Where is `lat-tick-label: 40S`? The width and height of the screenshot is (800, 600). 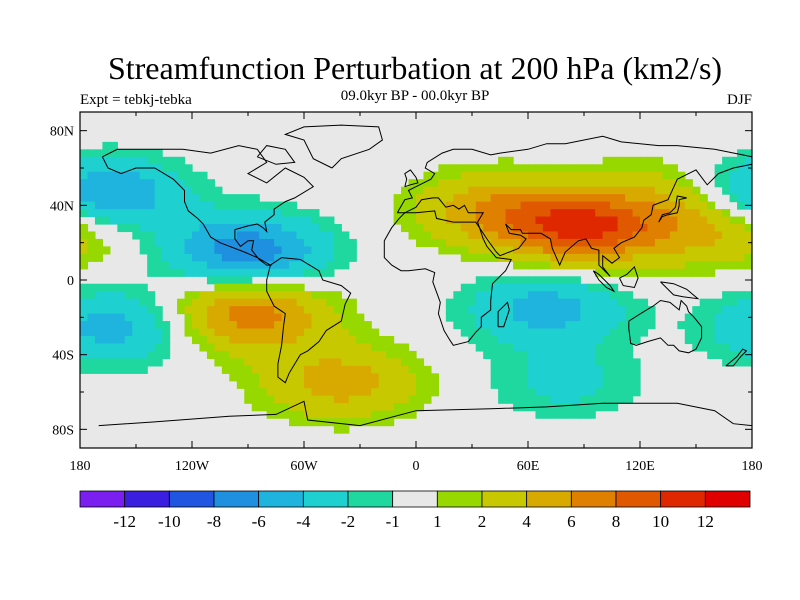 lat-tick-label: 40S is located at coordinates (63, 356).